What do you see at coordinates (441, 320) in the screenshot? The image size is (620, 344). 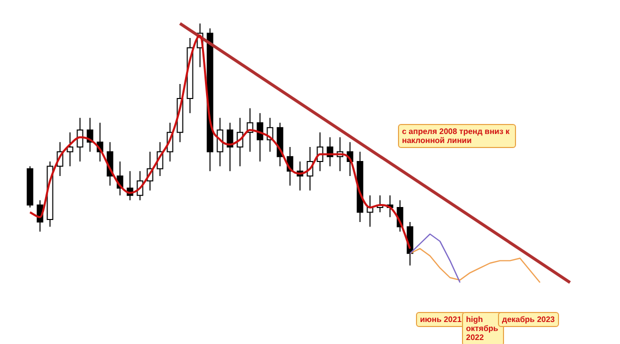 I see `text: июнь 2021` at bounding box center [441, 320].